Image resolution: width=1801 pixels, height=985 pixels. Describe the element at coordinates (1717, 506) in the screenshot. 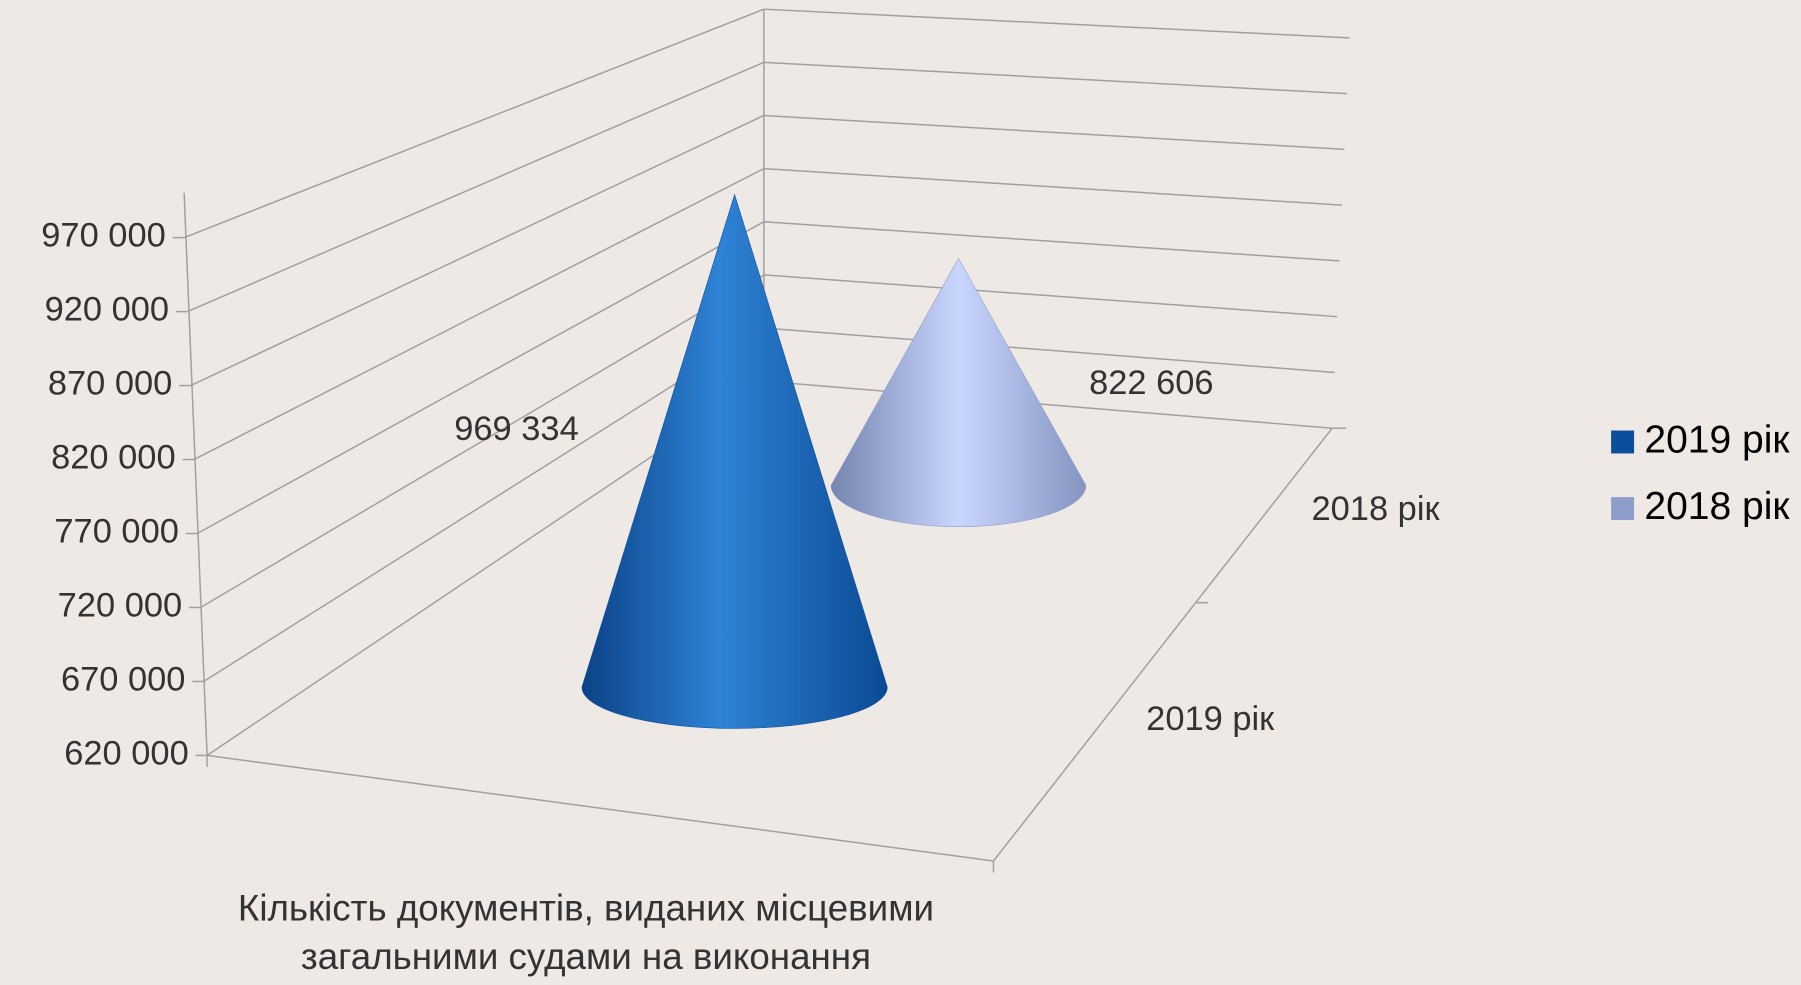

I see `legend-label: 2018 рік` at that location.